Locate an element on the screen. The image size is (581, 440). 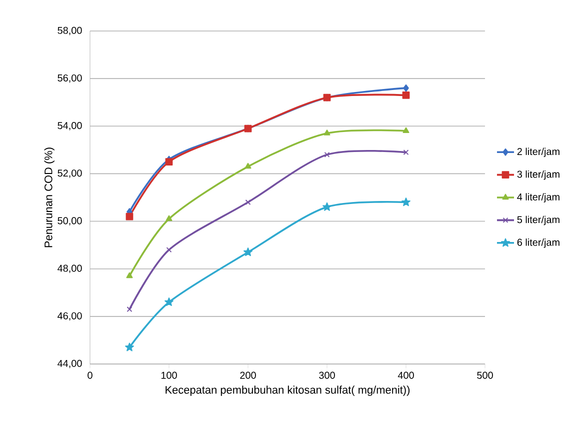
x-axis-title: Kecepatan pembubuhan kitosan sulfat( mg/menit)) is located at coordinates (288, 391).